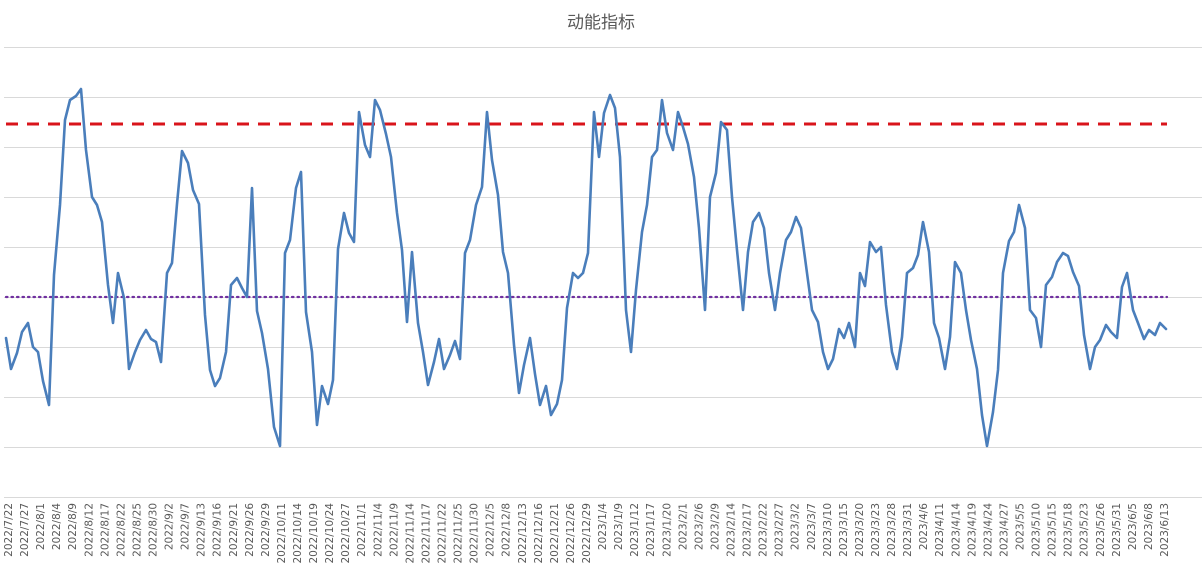 The image size is (1202, 569). What do you see at coordinates (764, 530) in the screenshot?
I see `x-tick-label: 2023/2/22` at bounding box center [764, 530].